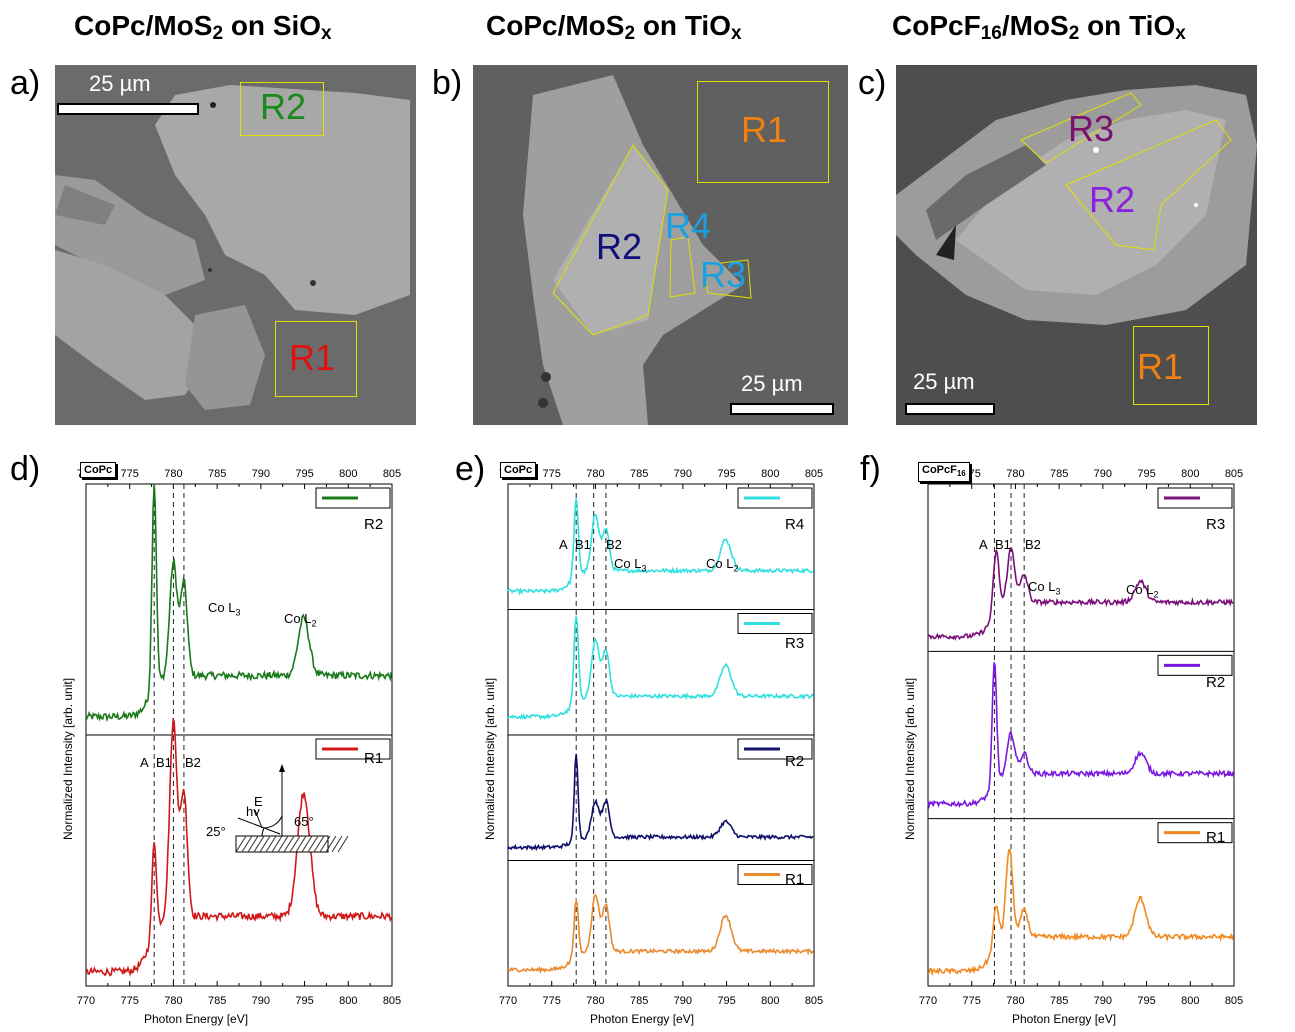  I want to click on xlabel-f: Photon Energy [eV], so click(1064, 1019).